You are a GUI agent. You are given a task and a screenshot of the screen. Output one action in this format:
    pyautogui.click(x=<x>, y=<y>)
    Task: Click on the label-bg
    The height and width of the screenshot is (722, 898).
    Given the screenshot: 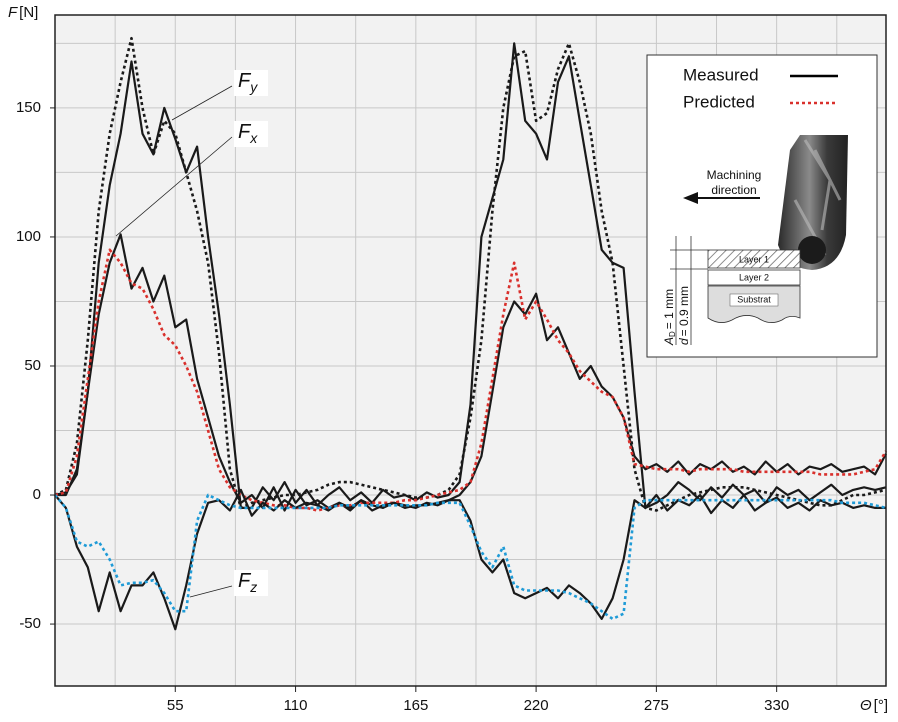 What is the action you would take?
    pyautogui.click(x=754, y=300)
    